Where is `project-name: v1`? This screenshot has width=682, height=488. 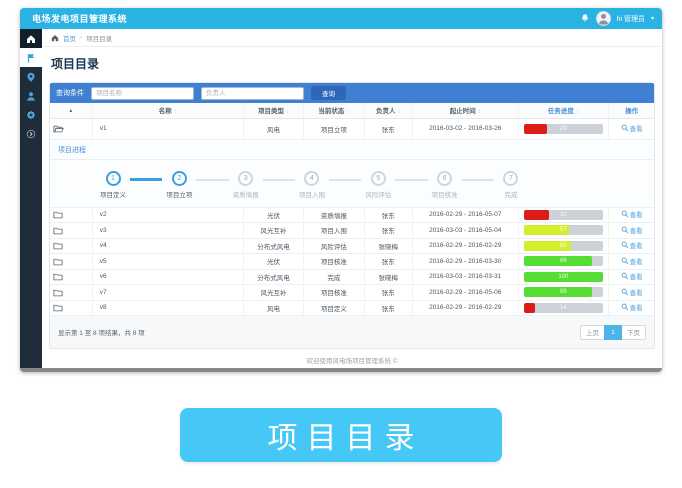
project-name: v1 is located at coordinates (168, 129).